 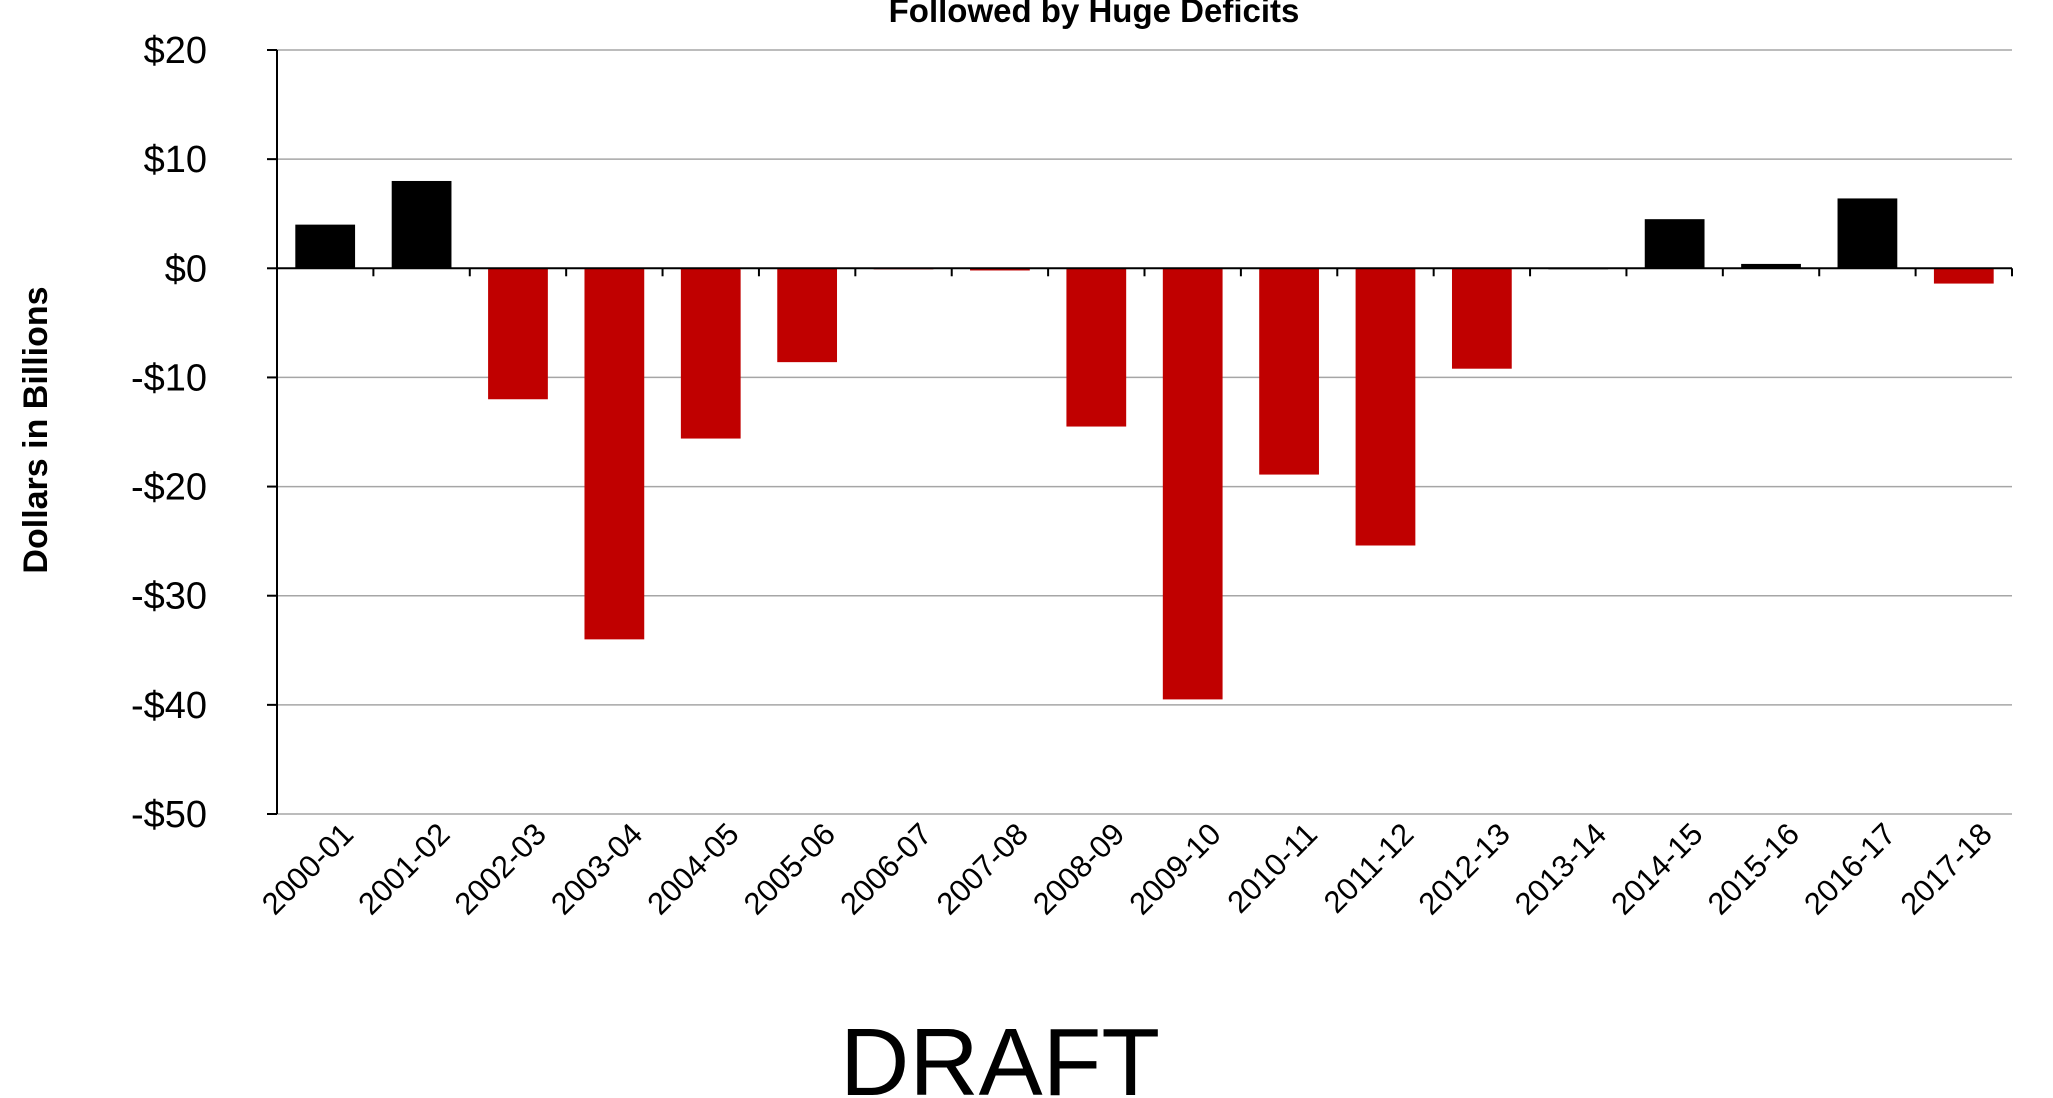 What do you see at coordinates (307, 868) in the screenshot?
I see `x-tick-label: 2000-01` at bounding box center [307, 868].